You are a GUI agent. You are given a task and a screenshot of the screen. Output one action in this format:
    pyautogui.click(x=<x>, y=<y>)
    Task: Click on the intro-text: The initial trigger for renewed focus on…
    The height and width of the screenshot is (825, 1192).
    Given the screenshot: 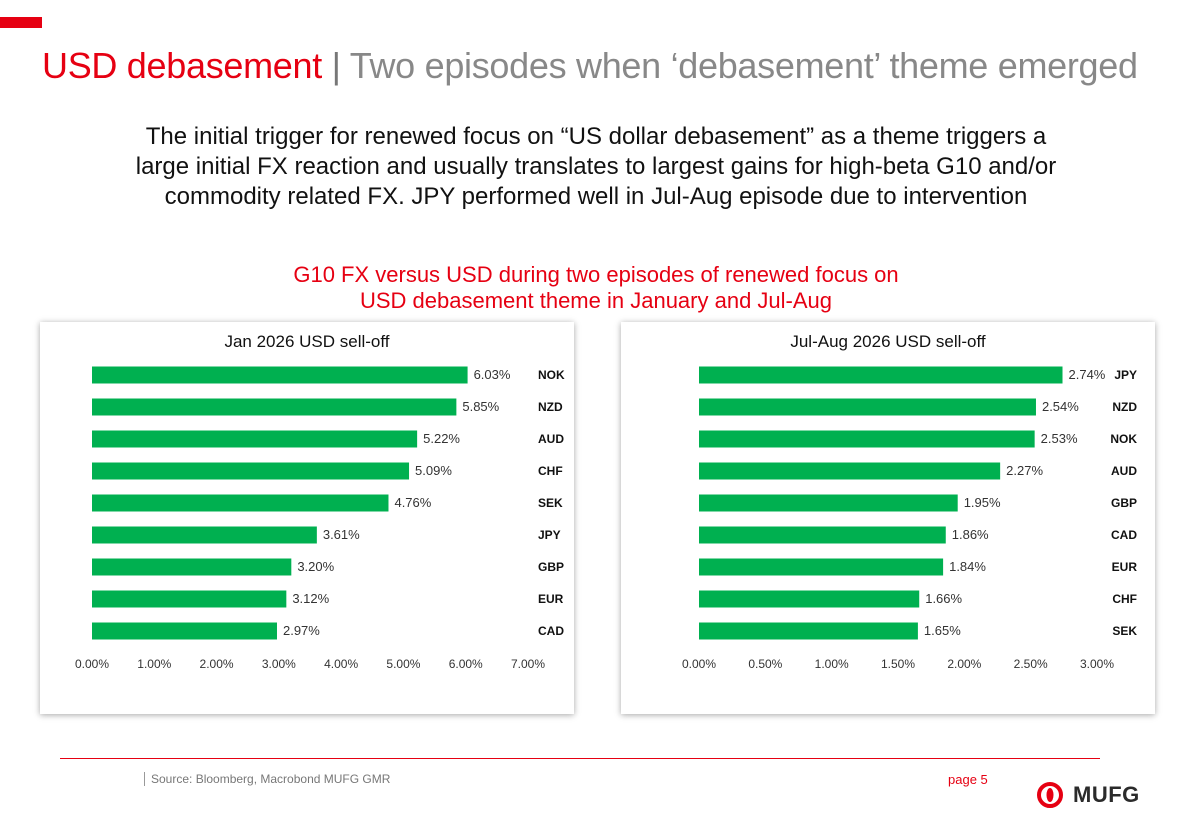 What is the action you would take?
    pyautogui.click(x=596, y=166)
    